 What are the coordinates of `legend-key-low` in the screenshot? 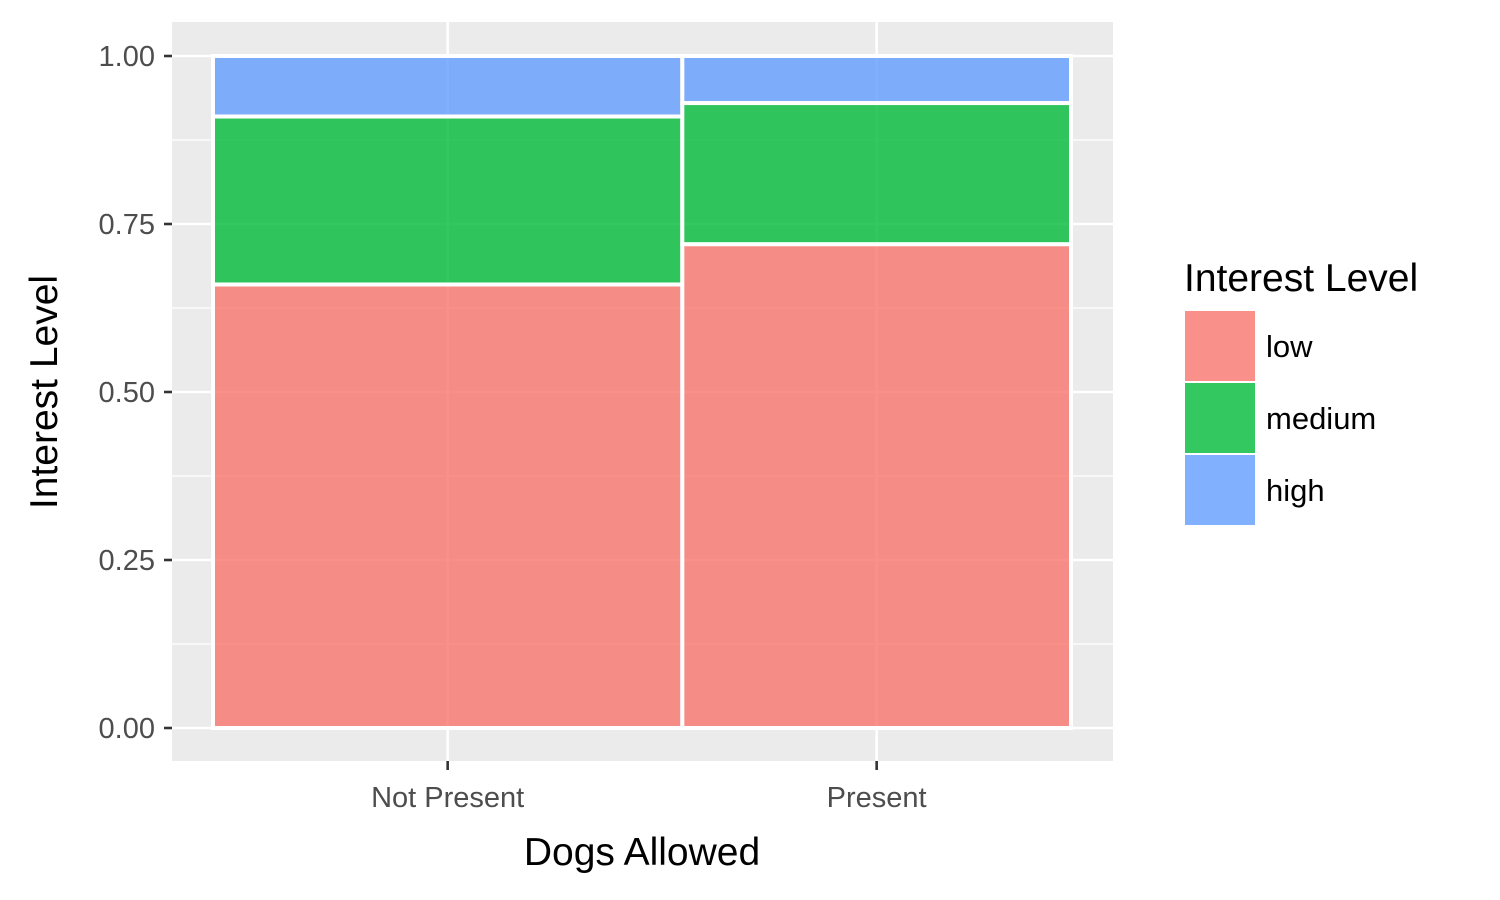 It's located at (1220, 346).